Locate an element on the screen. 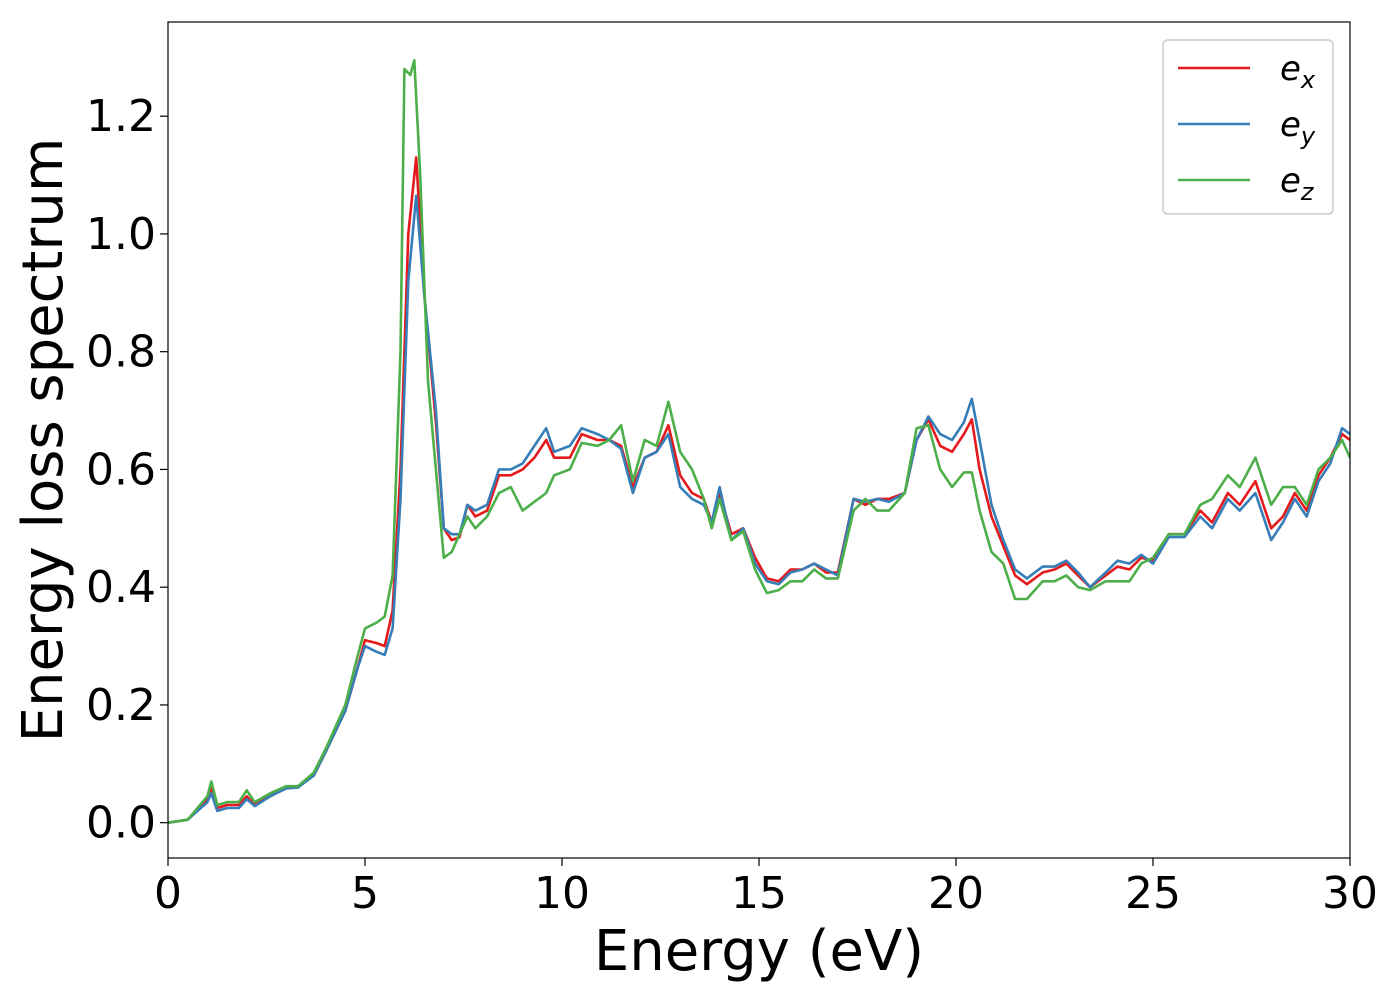 The height and width of the screenshot is (1000, 1400). x-tick-label: 20 is located at coordinates (956, 893).